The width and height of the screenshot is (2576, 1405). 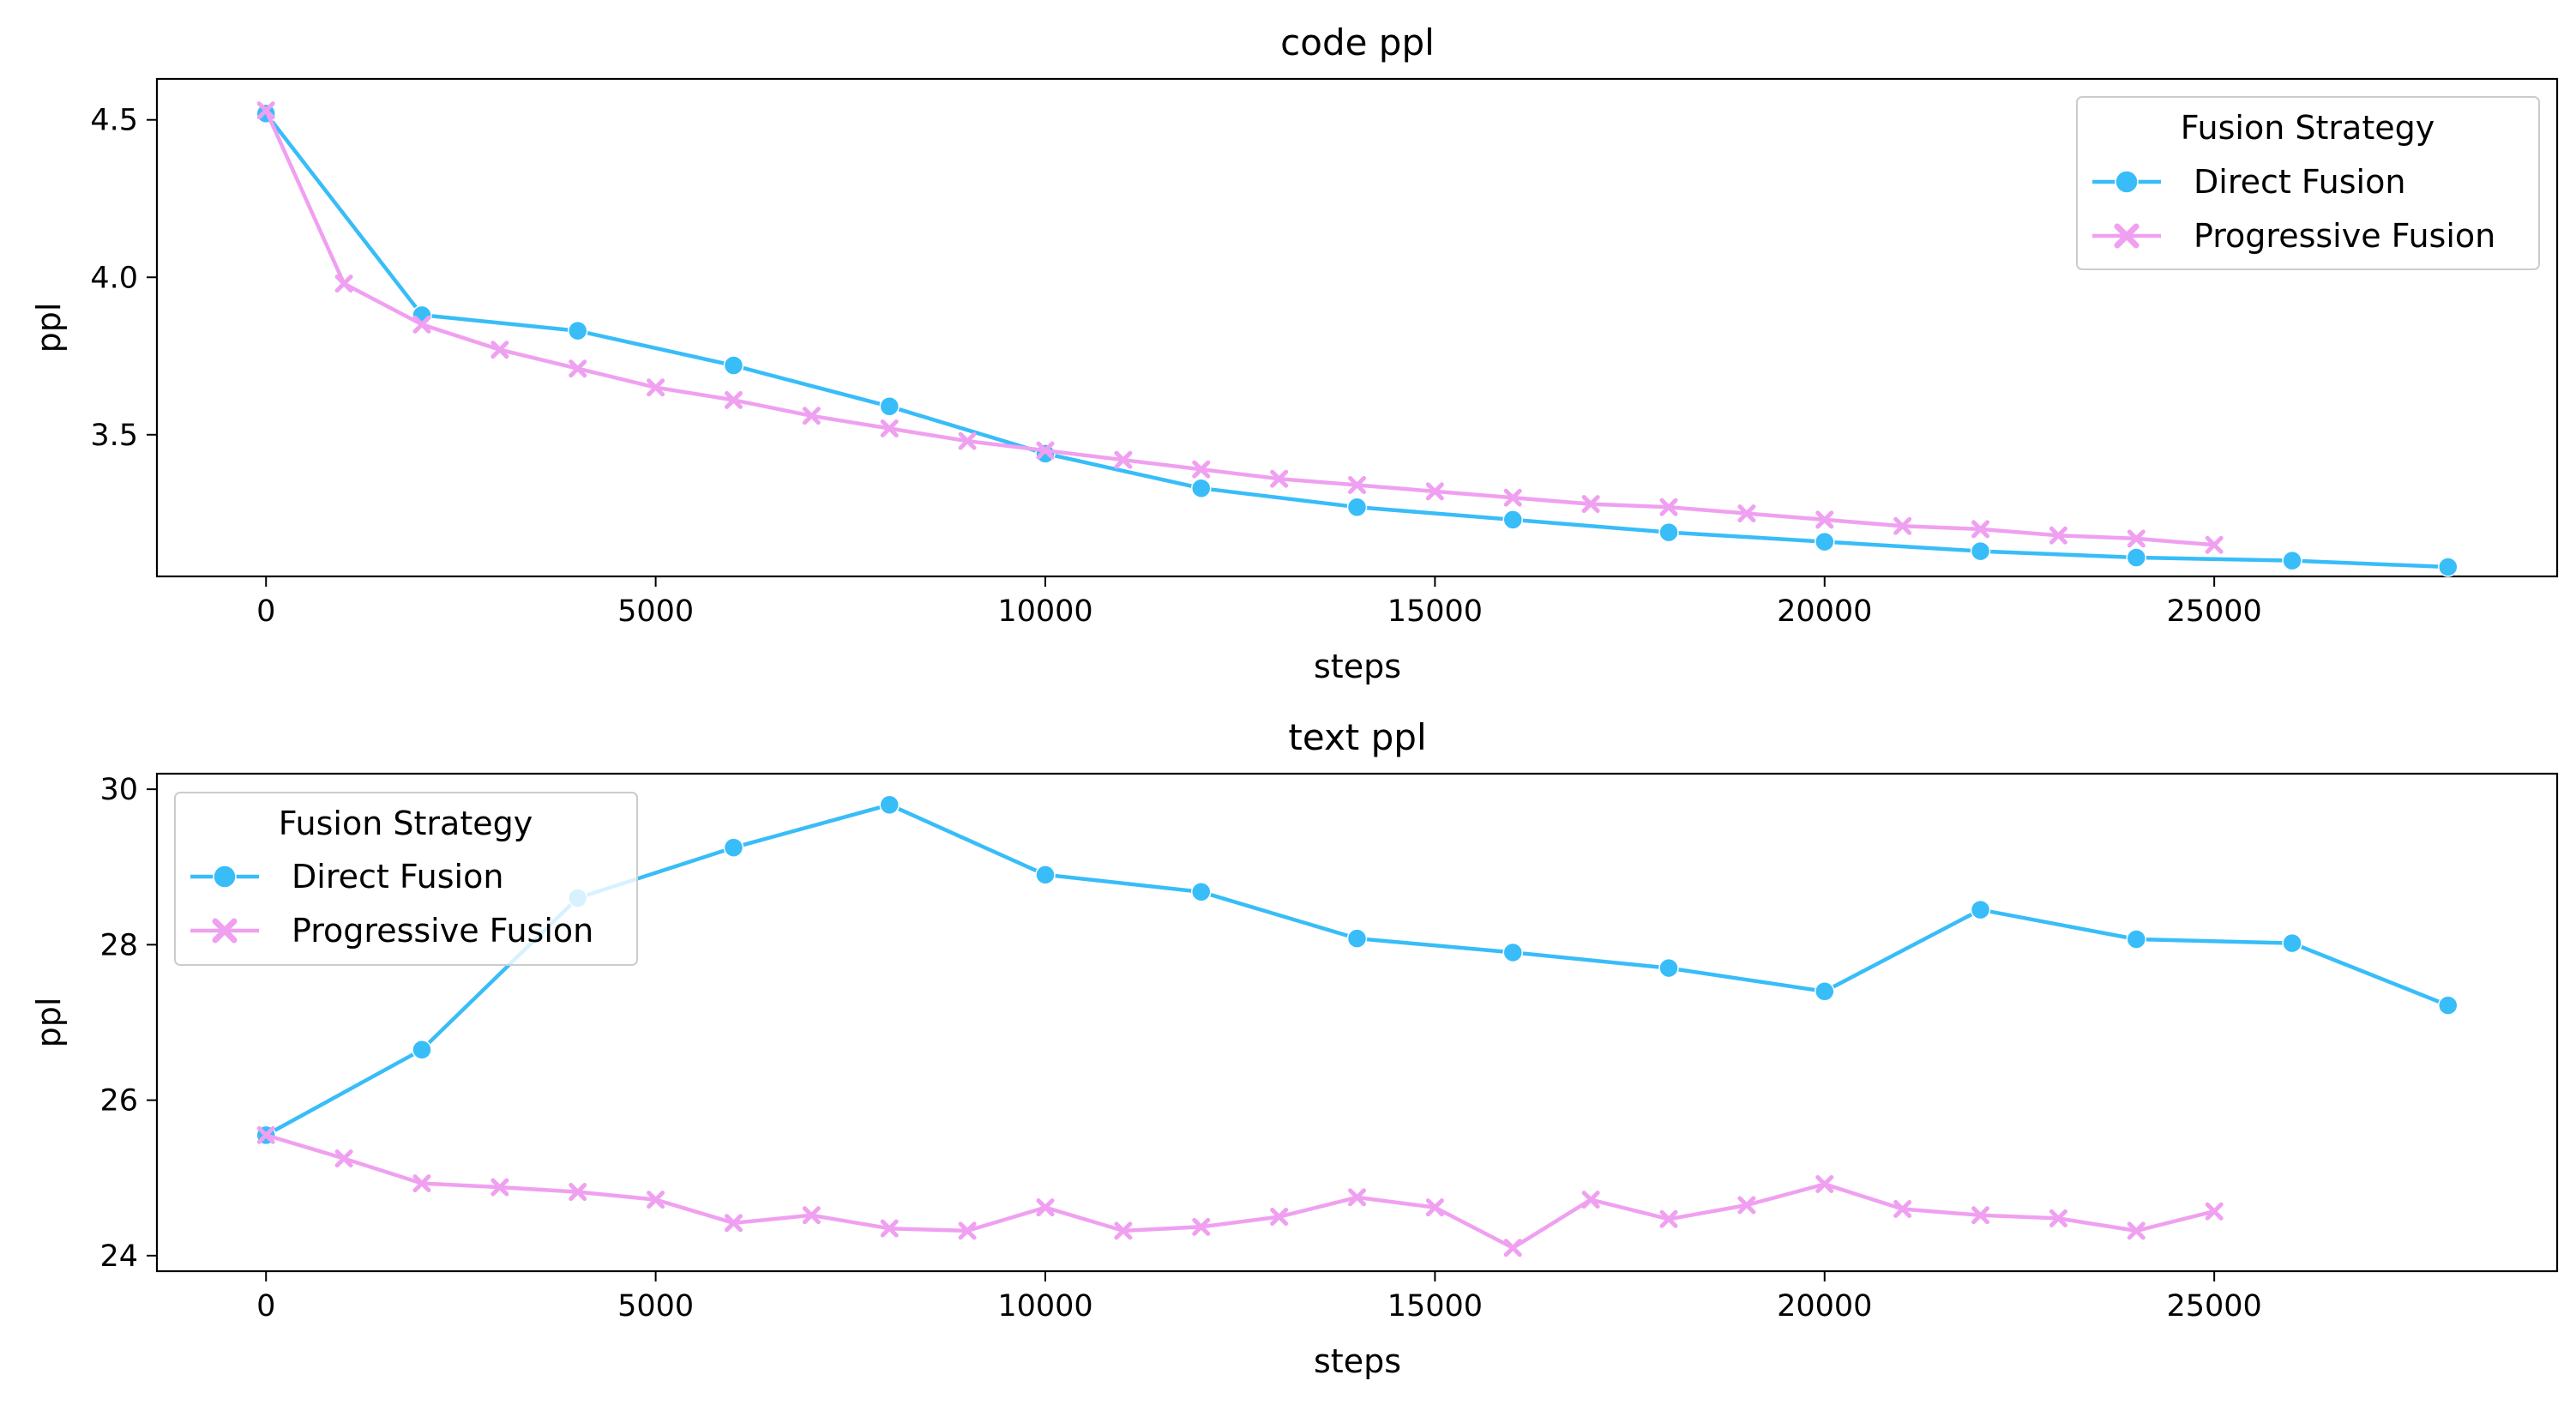 I want to click on text-ppl-y-tick-label: 24, so click(x=118, y=1256).